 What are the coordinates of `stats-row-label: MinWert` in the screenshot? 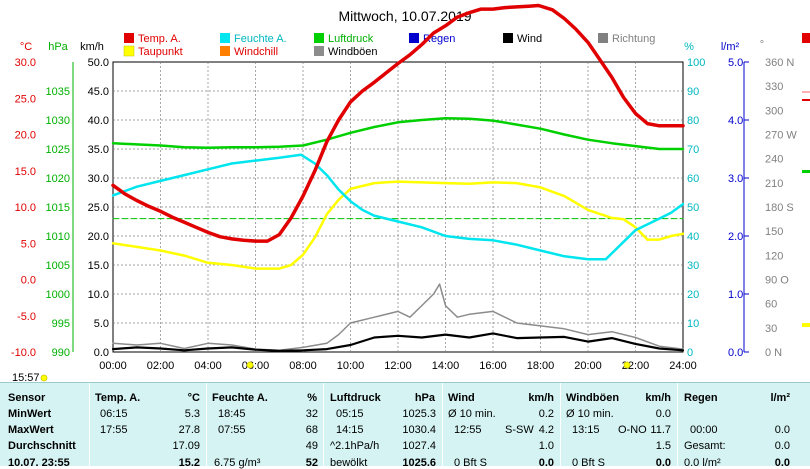 It's located at (30, 414).